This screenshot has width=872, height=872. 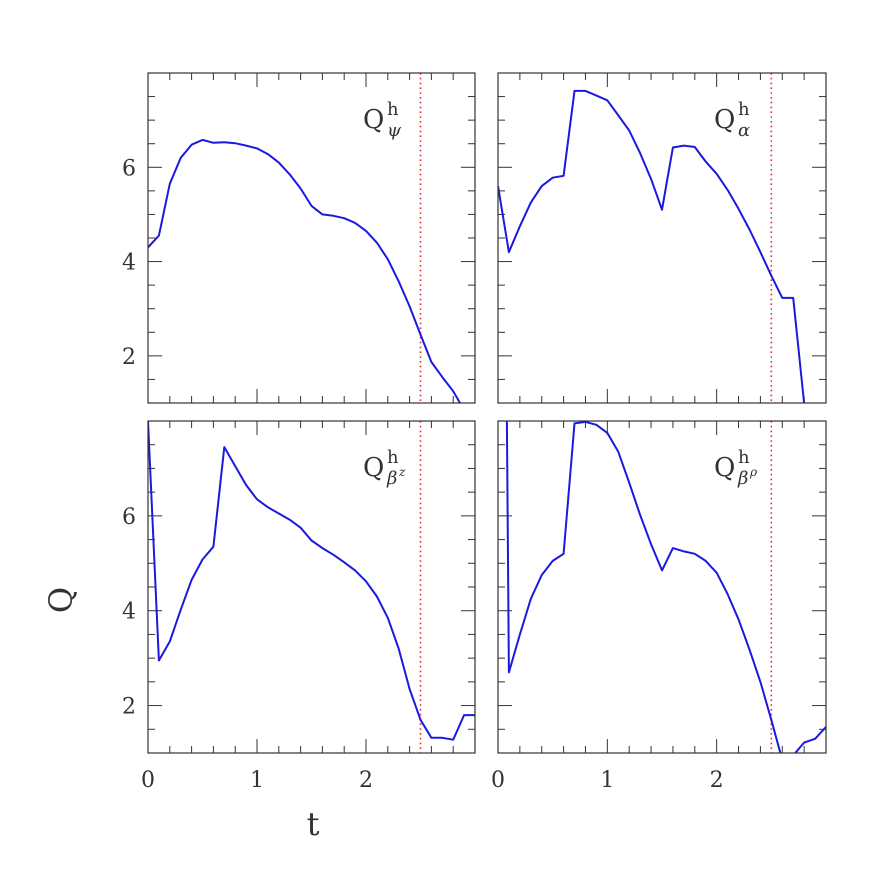 I want to click on x-axis-title: t, so click(x=313, y=824).